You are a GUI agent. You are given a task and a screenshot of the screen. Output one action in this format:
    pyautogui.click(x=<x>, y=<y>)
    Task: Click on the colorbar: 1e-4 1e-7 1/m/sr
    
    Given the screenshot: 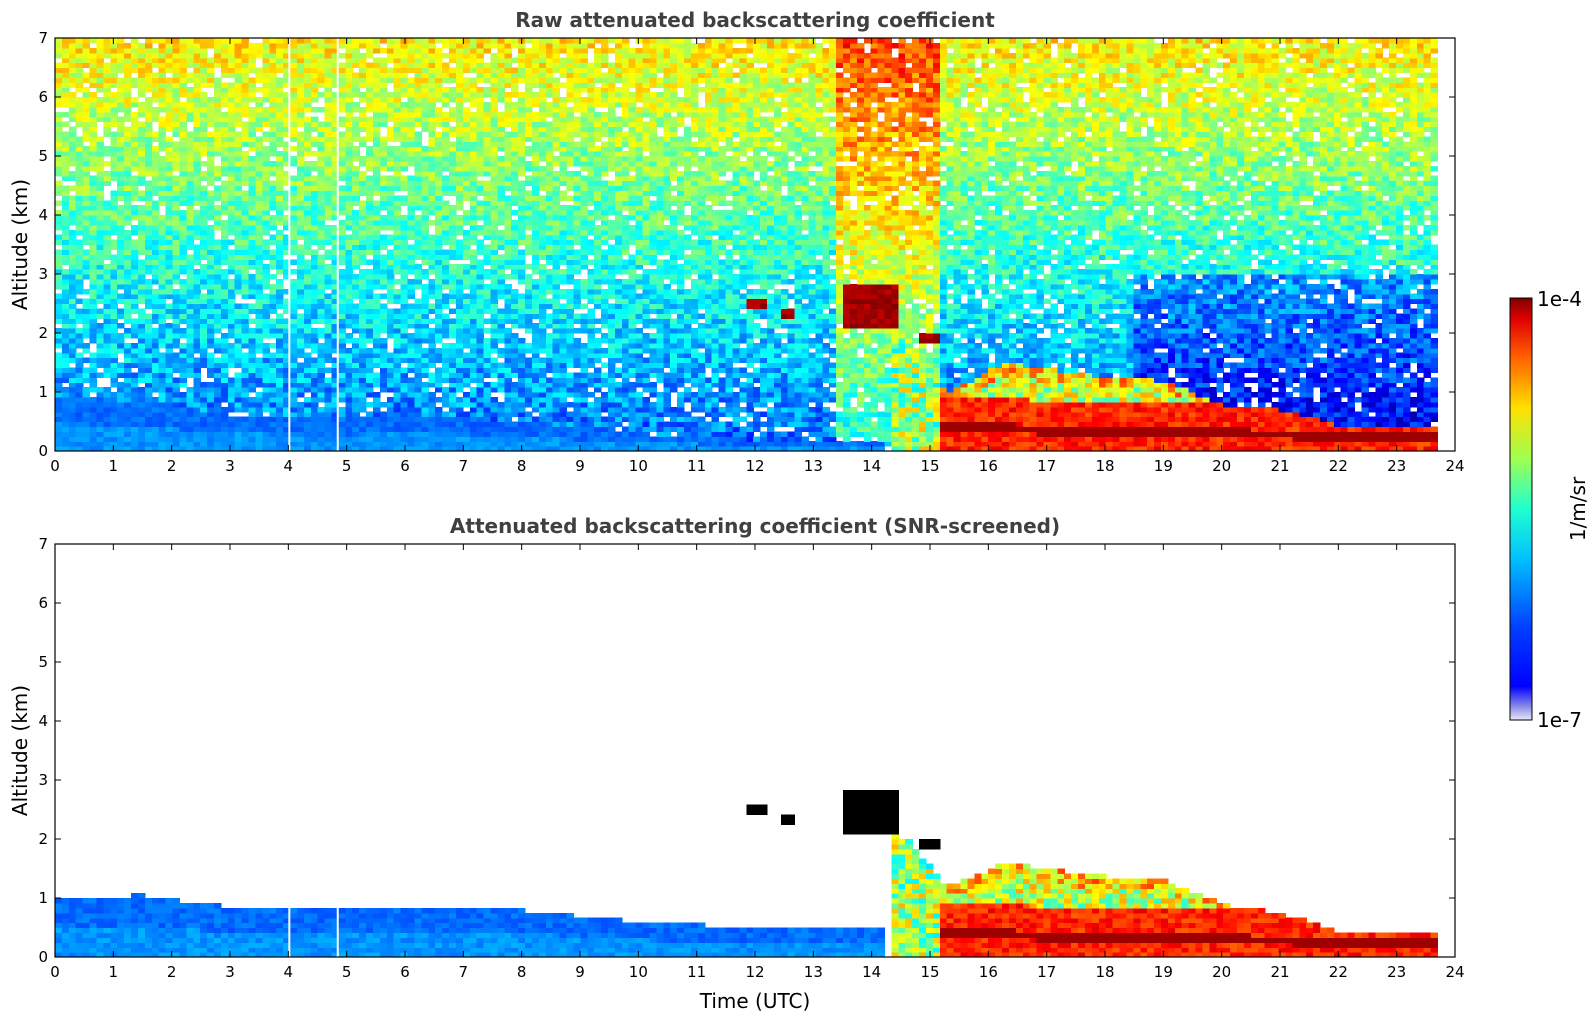 What is the action you would take?
    pyautogui.click(x=1549, y=509)
    